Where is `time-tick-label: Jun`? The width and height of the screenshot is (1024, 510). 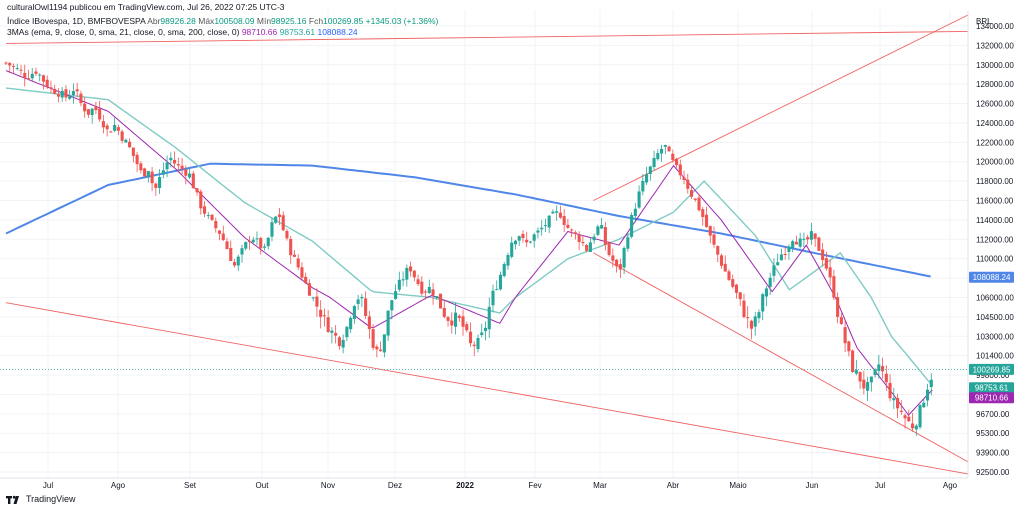
time-tick-label: Jun is located at coordinates (812, 485).